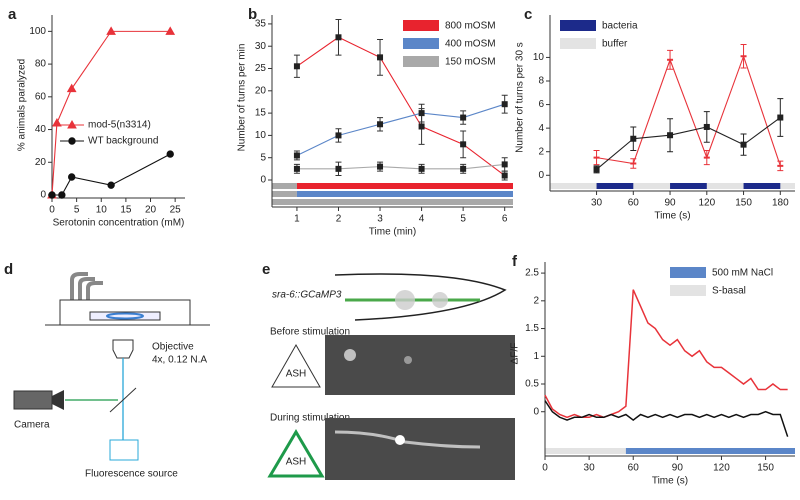 The image size is (800, 500). I want to click on signal, so click(407, 439).